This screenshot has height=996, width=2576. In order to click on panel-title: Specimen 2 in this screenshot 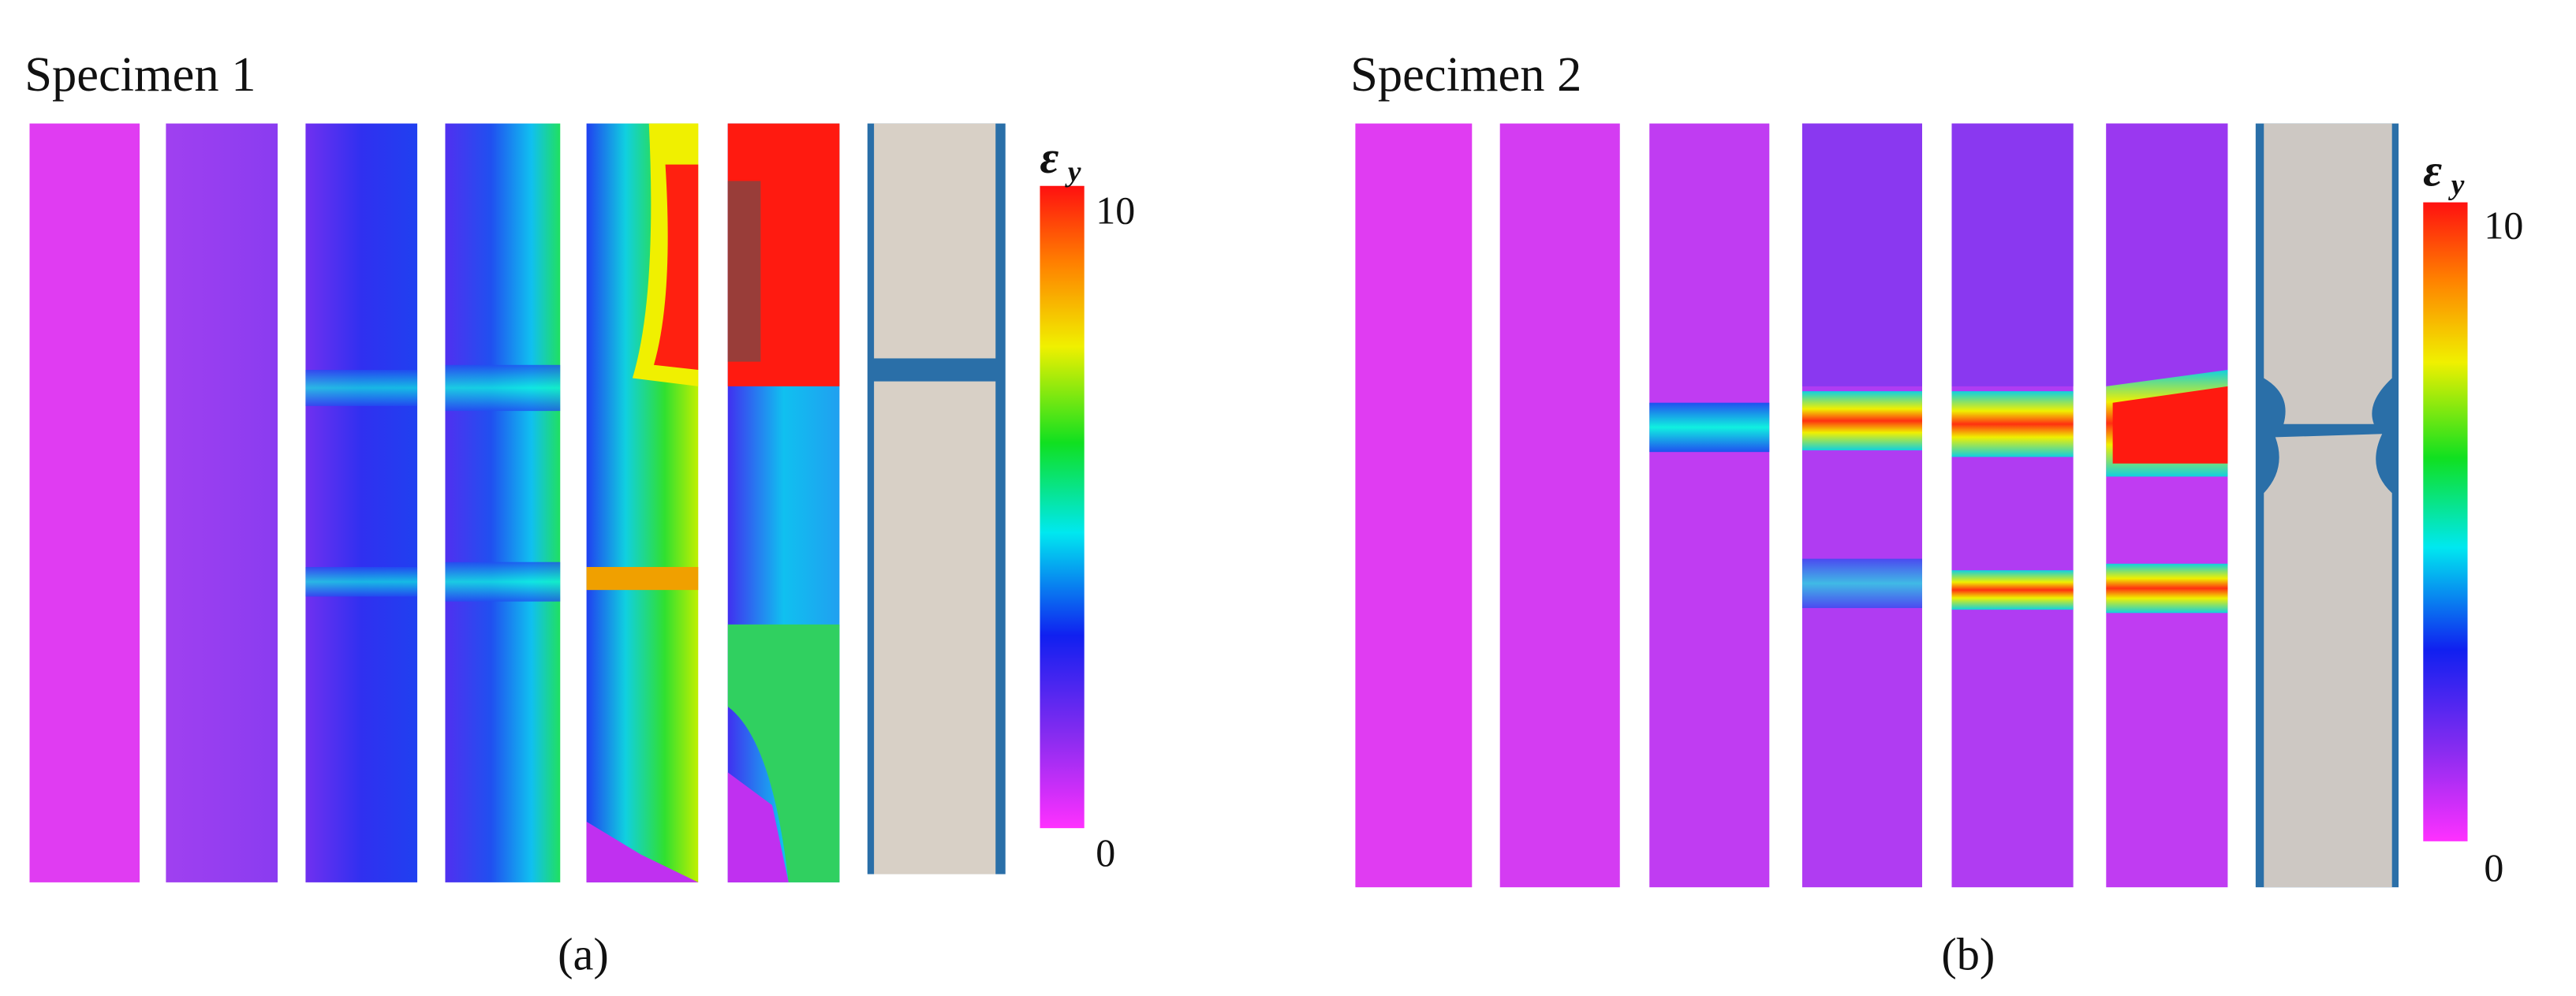, I will do `click(1465, 74)`.